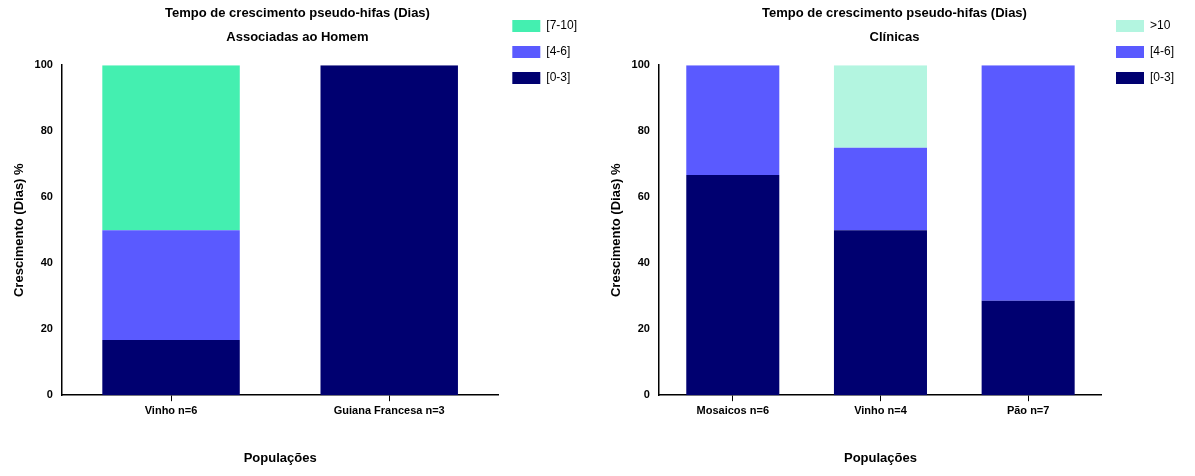 The image size is (1195, 476). I want to click on chart-subtitle: Clínicas, so click(894, 36).